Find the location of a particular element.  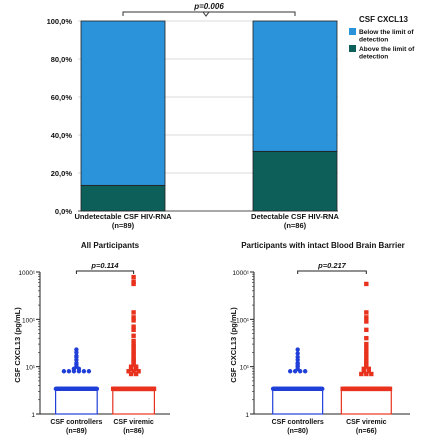

legend-swatch-above is located at coordinates (352, 48).